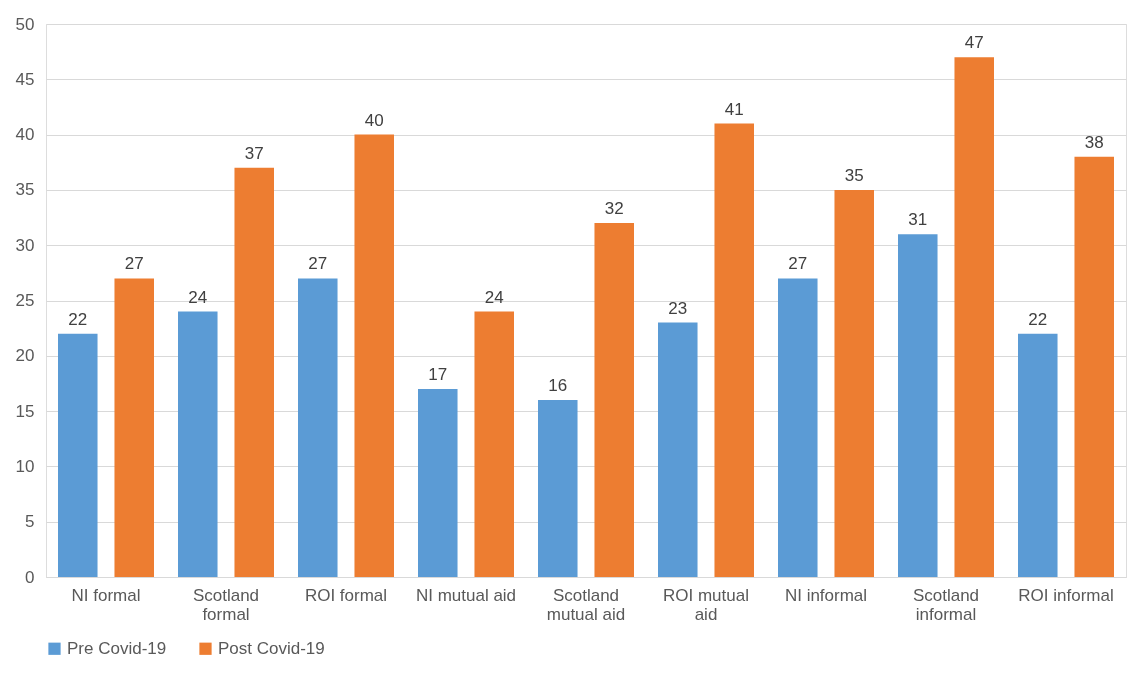 Image resolution: width=1146 pixels, height=677 pixels. I want to click on x-tick-label: Scotland mutual aid, so click(586, 604).